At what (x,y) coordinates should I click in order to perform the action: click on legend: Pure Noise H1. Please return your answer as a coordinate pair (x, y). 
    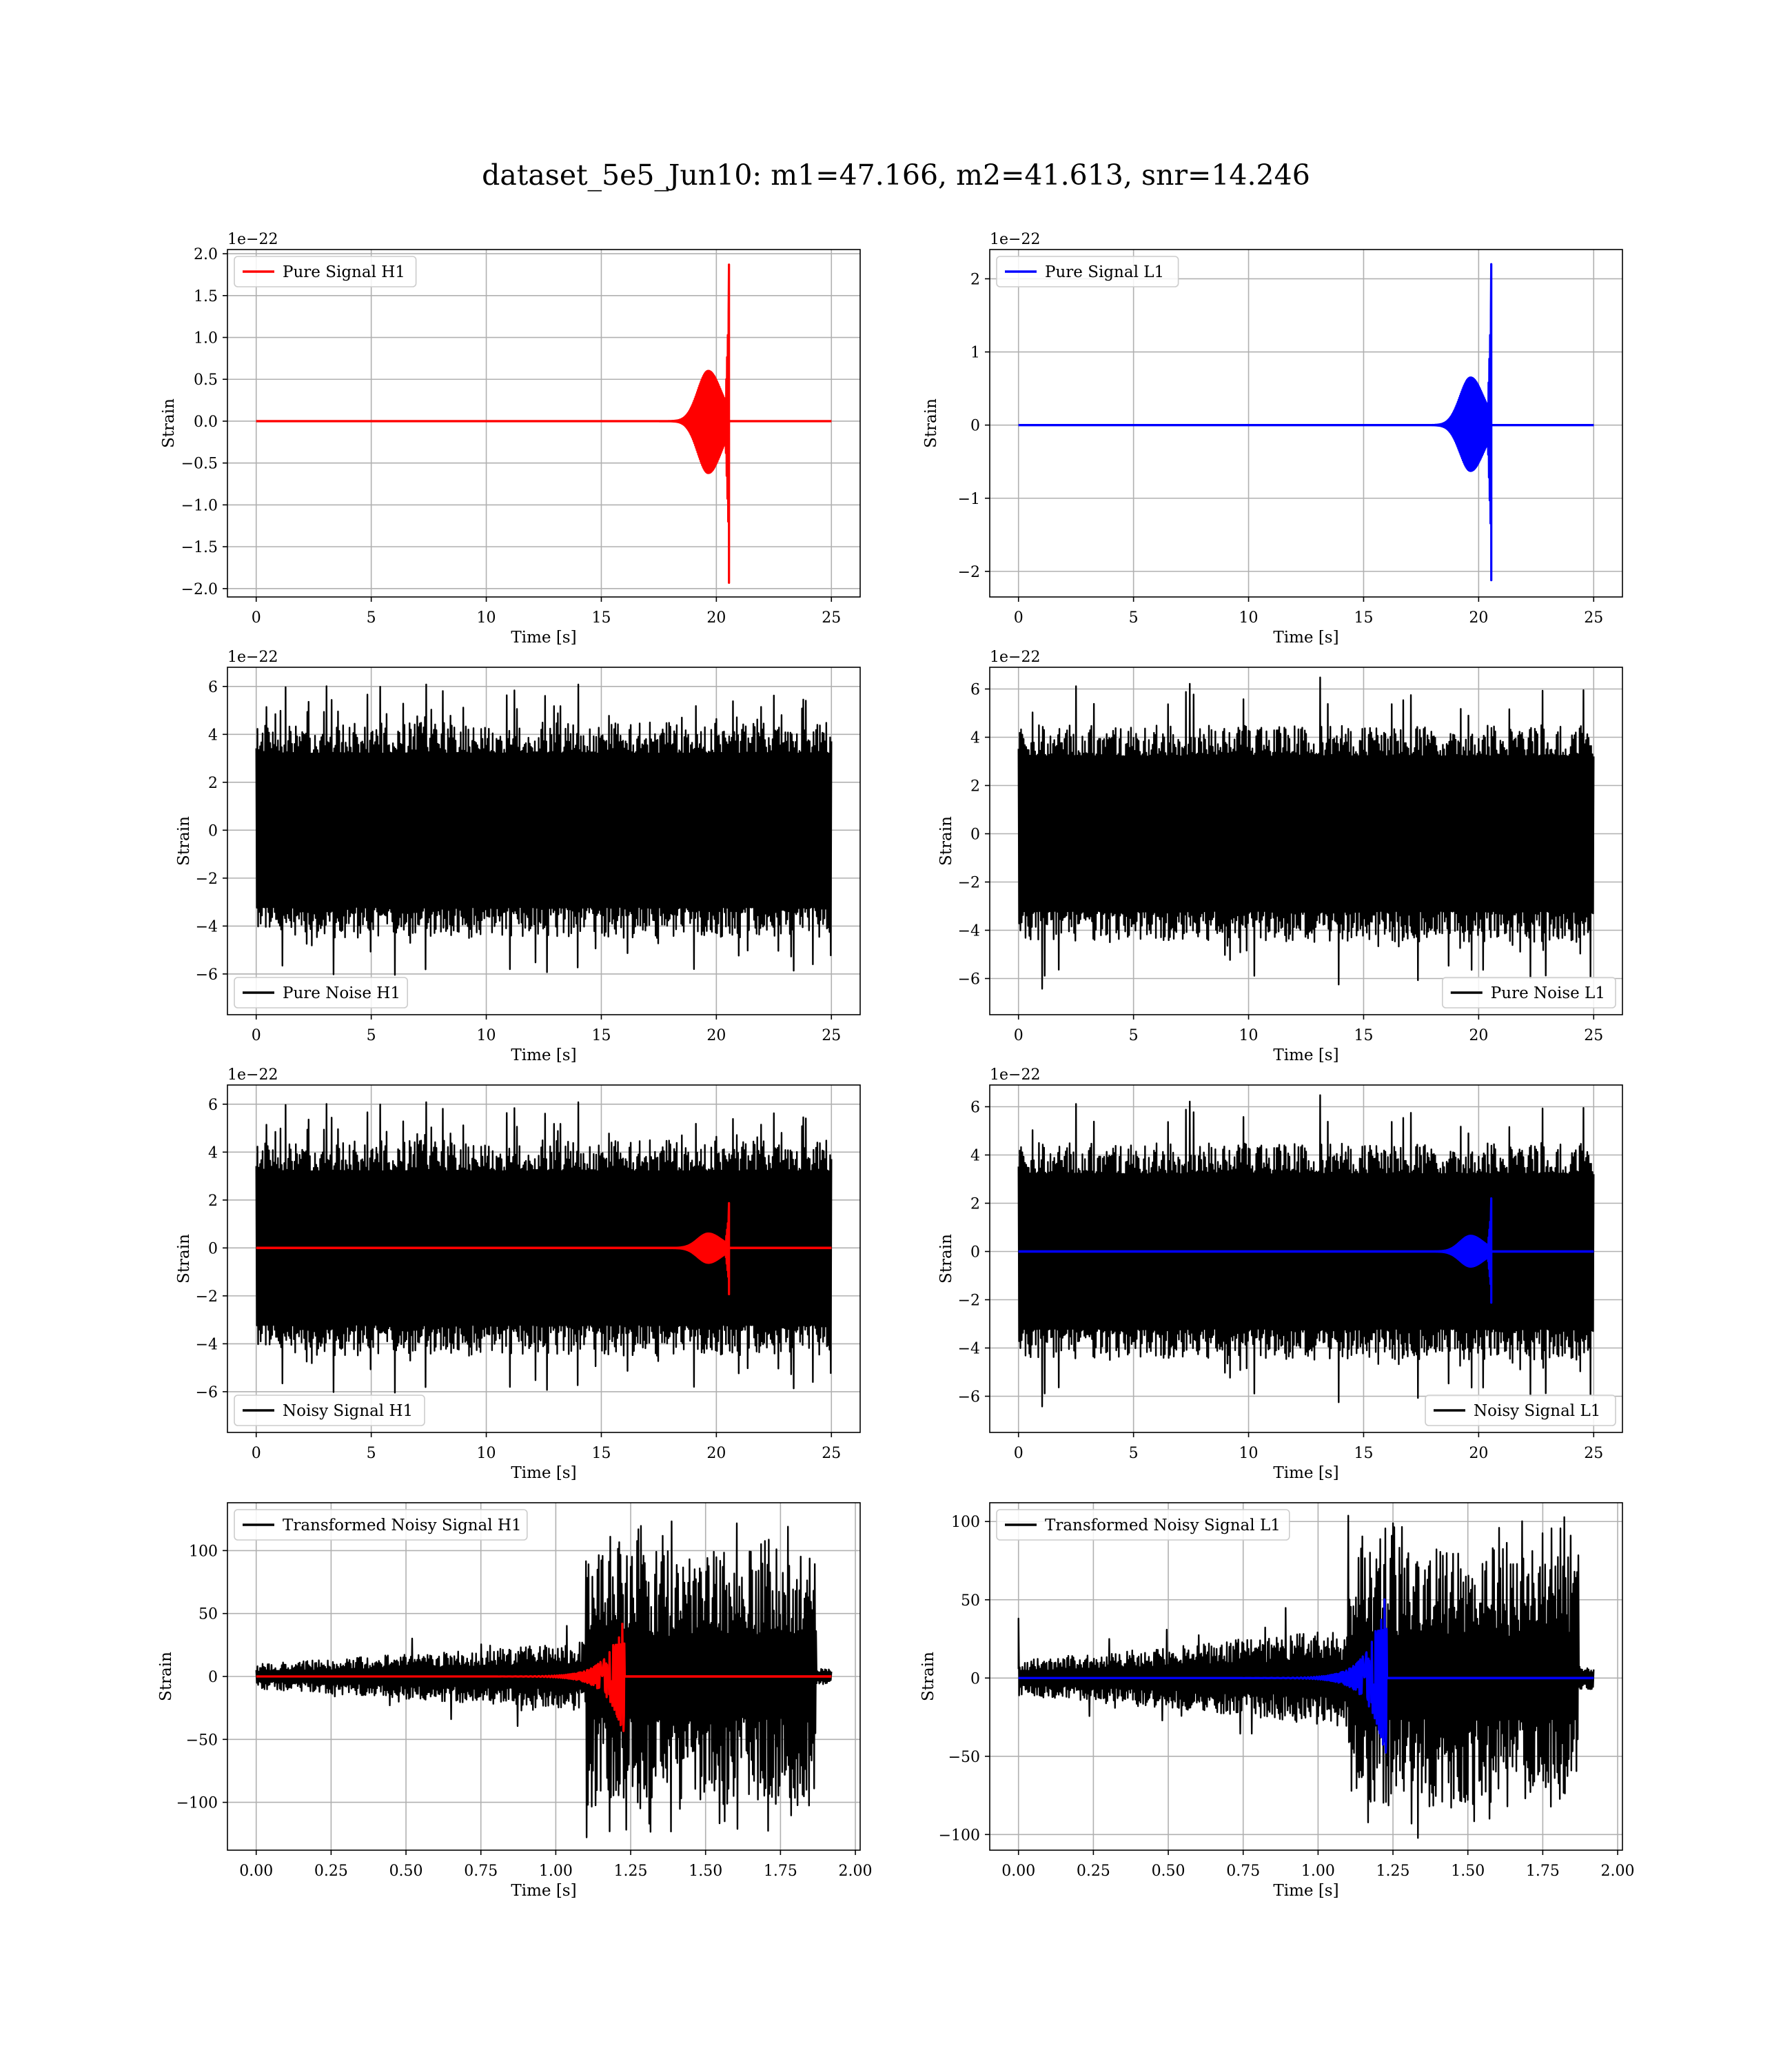
    Looking at the image, I should click on (321, 992).